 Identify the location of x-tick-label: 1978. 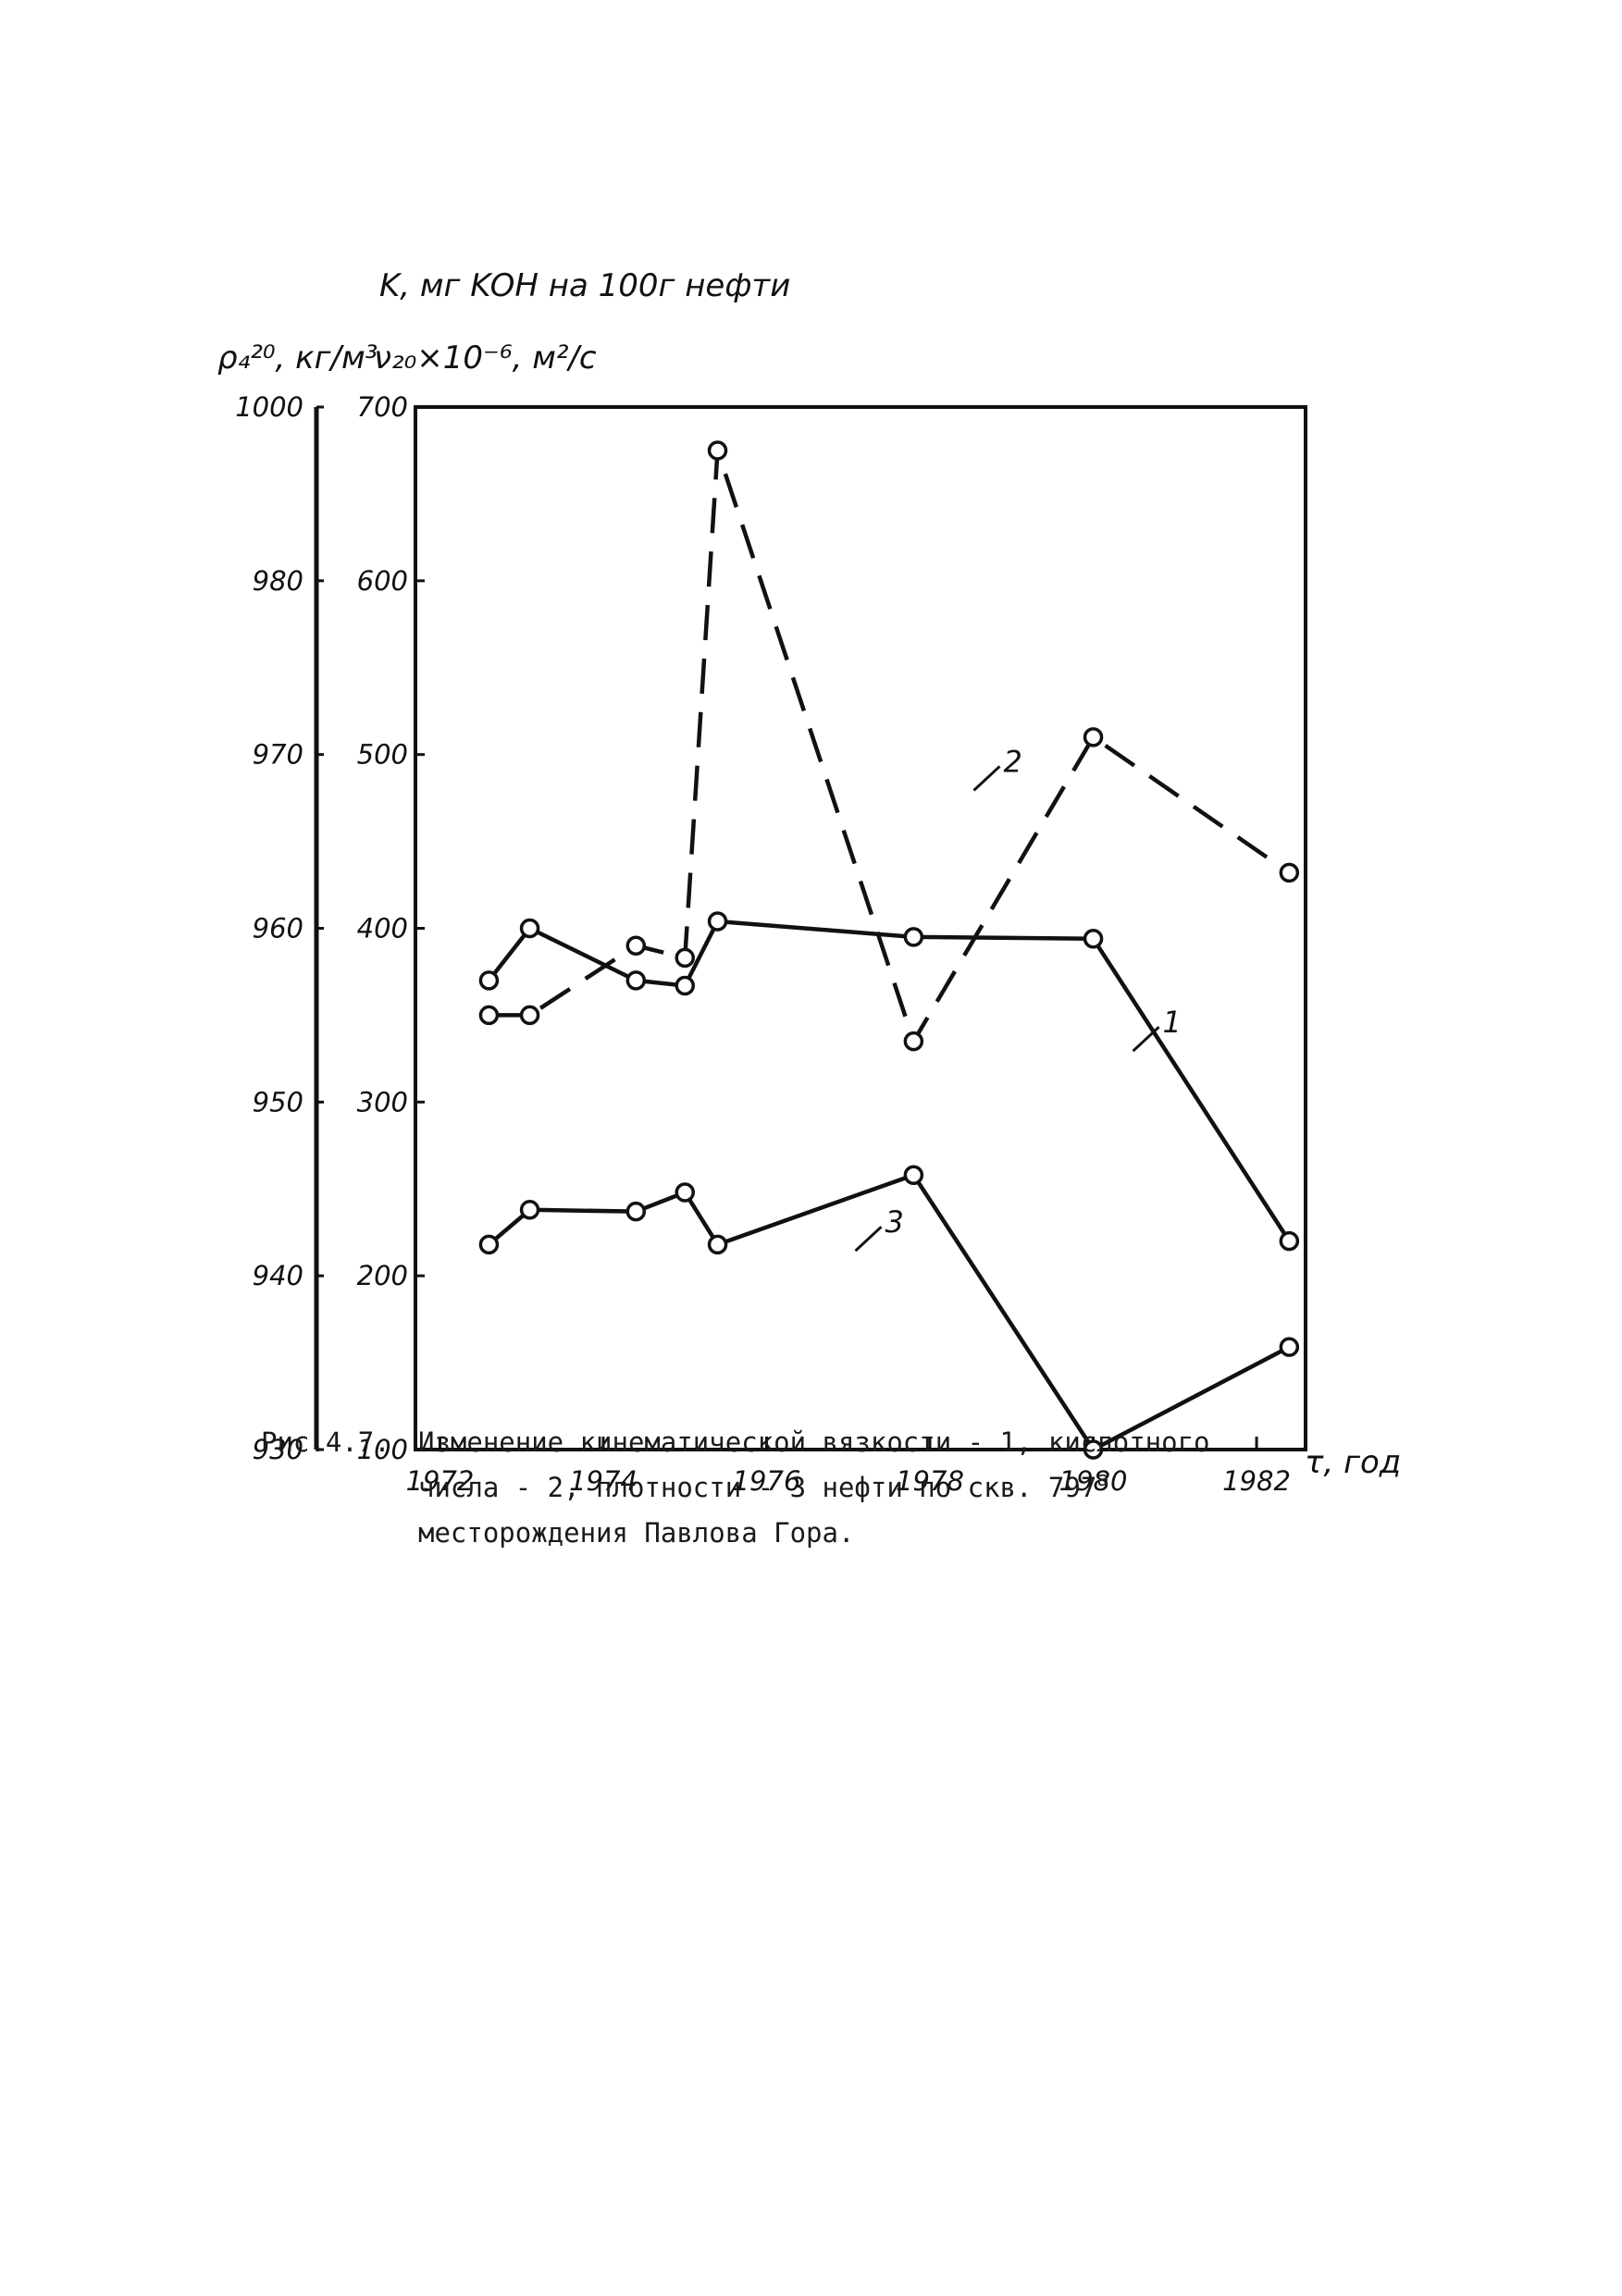
(930, 1481).